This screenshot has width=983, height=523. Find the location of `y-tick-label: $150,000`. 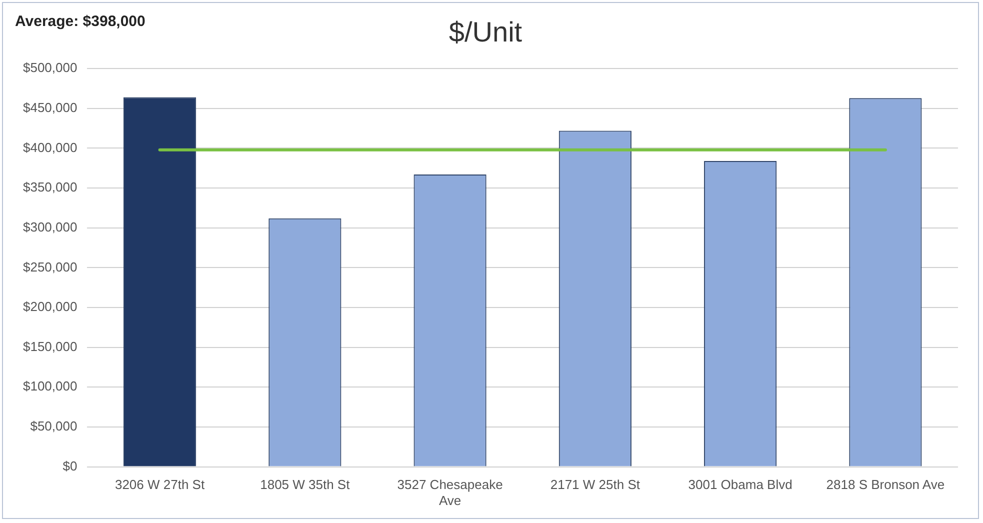

y-tick-label: $150,000 is located at coordinates (50, 346).